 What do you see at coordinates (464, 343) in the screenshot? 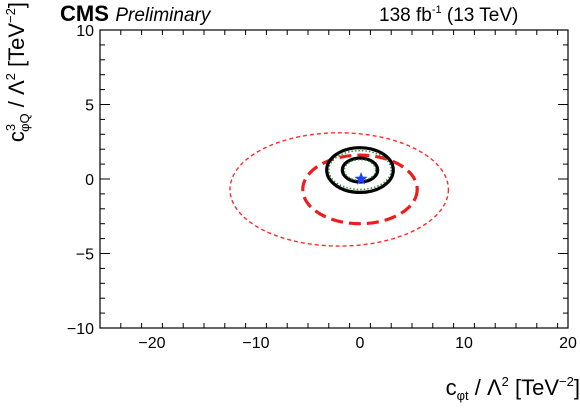
I see `x-tick-label: 10` at bounding box center [464, 343].